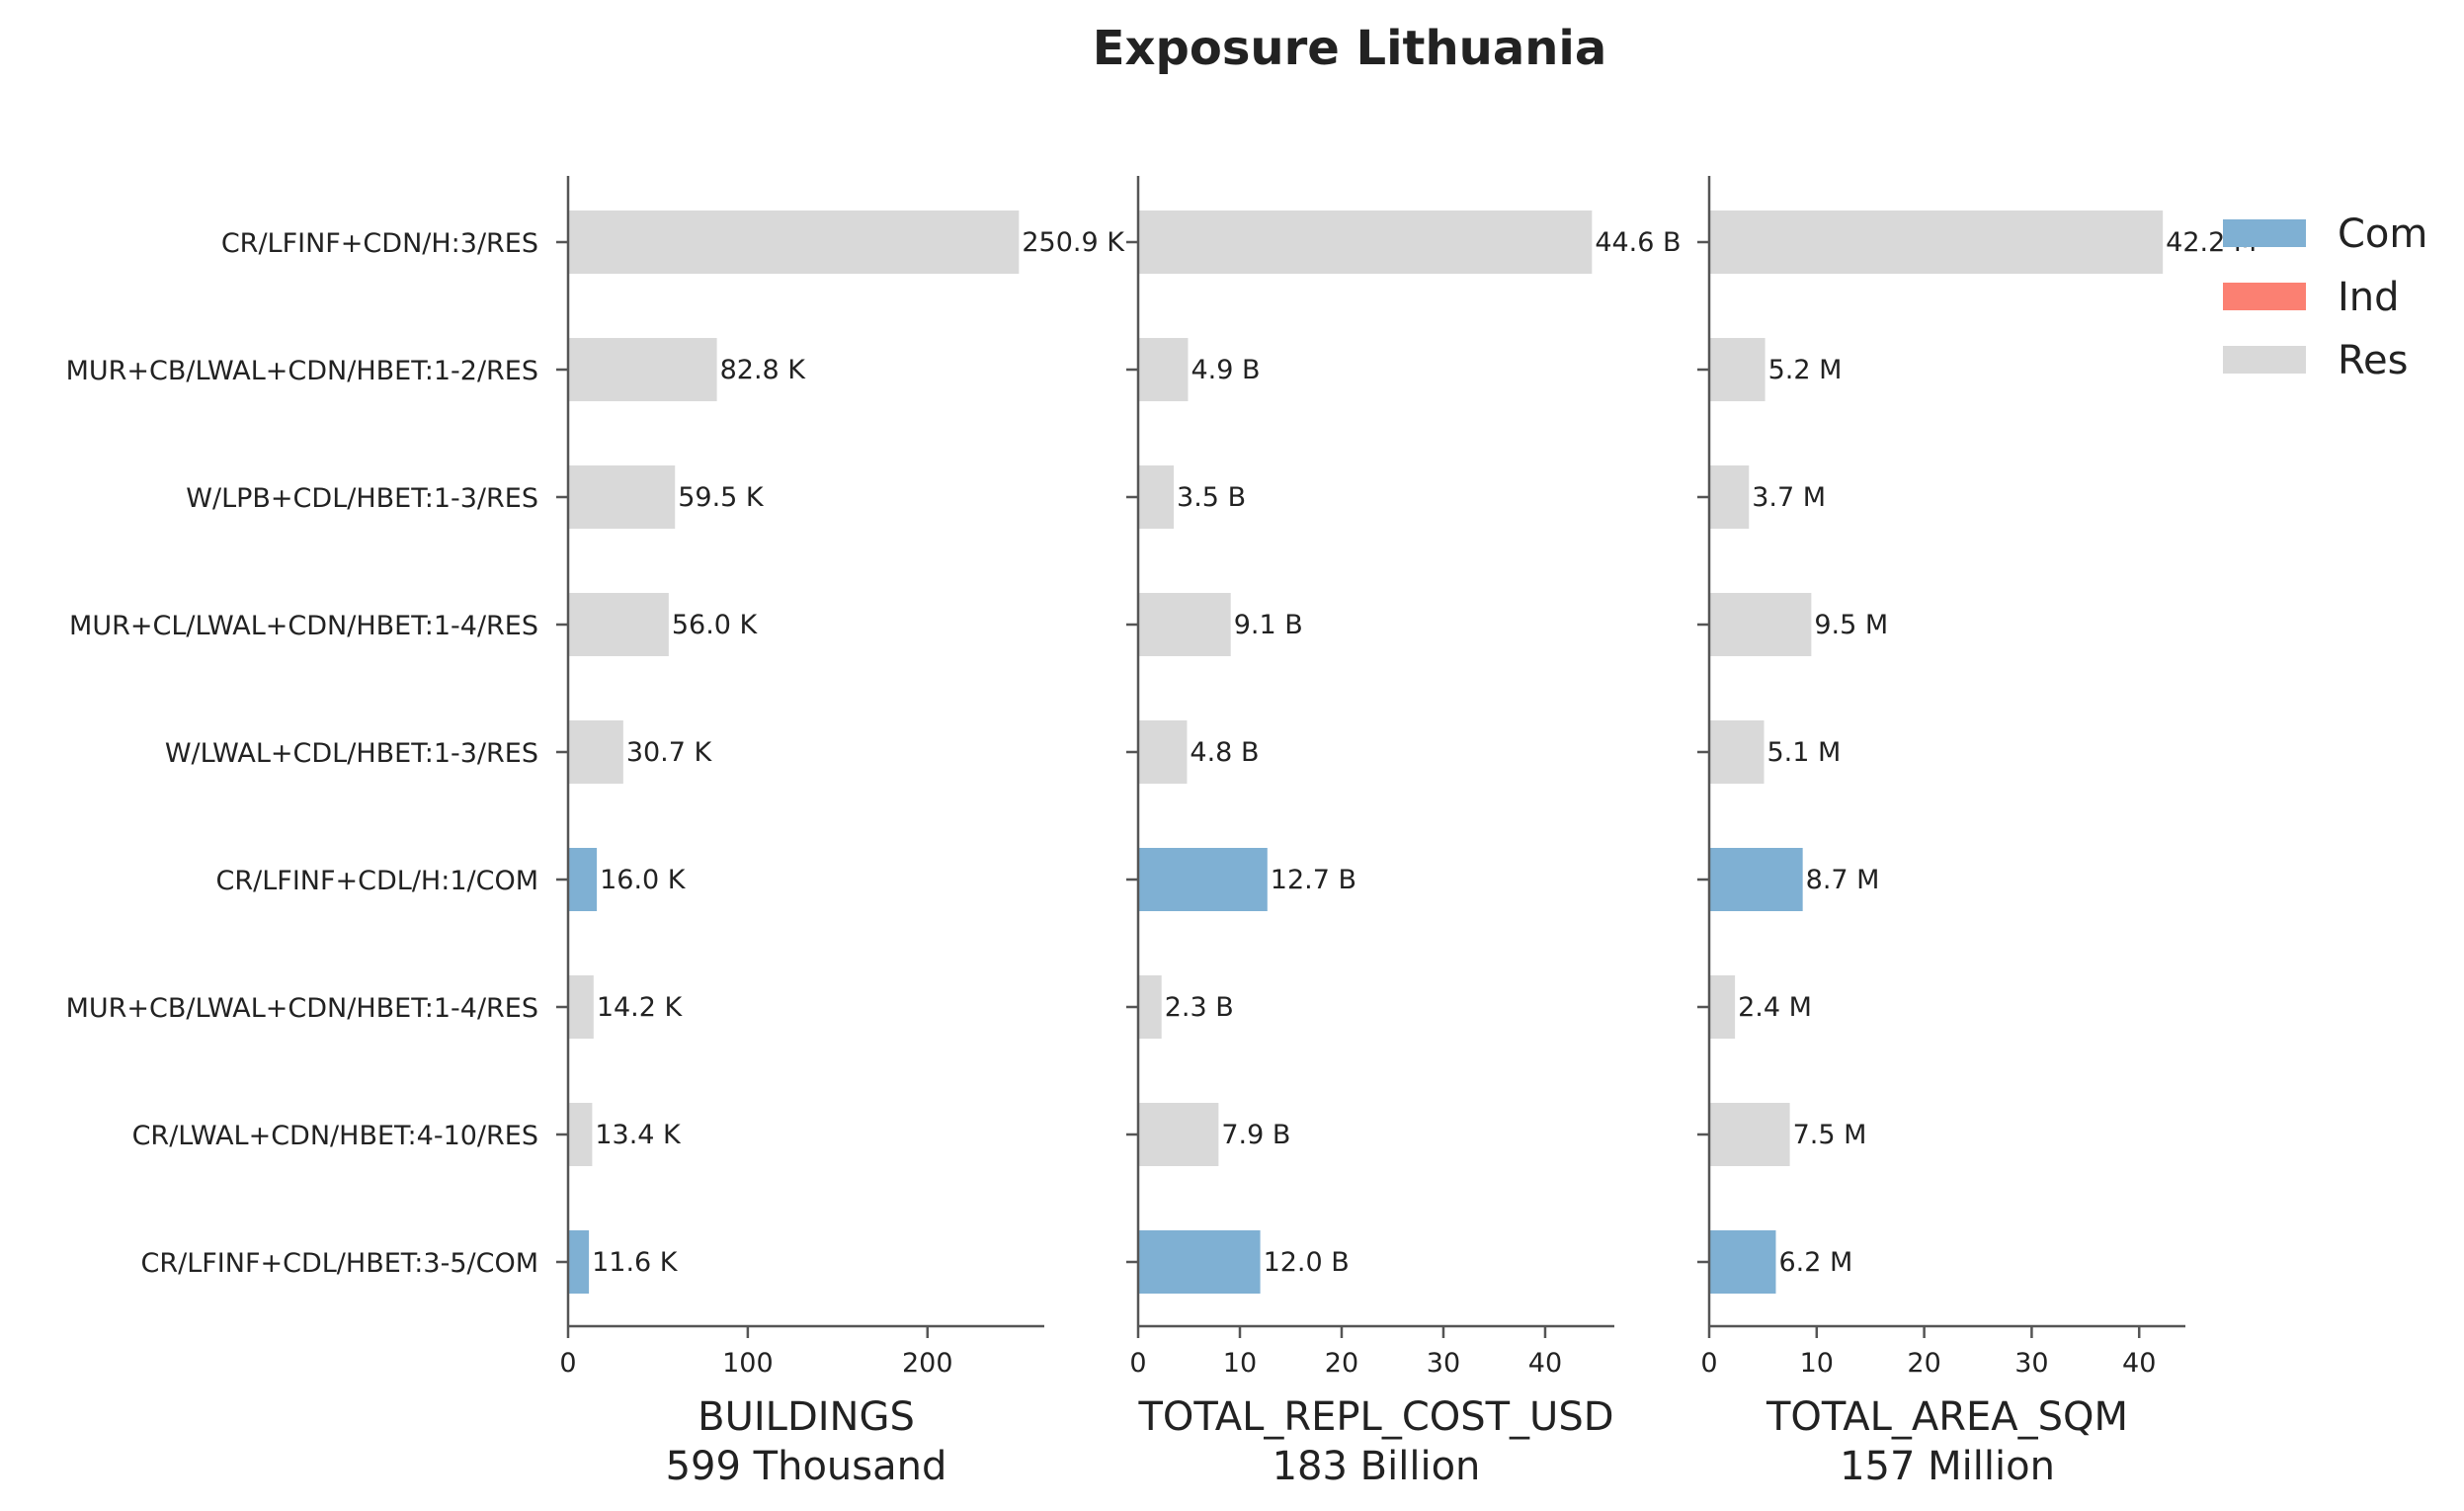  What do you see at coordinates (763, 370) in the screenshot?
I see `value-label-0-1: 82.8 K` at bounding box center [763, 370].